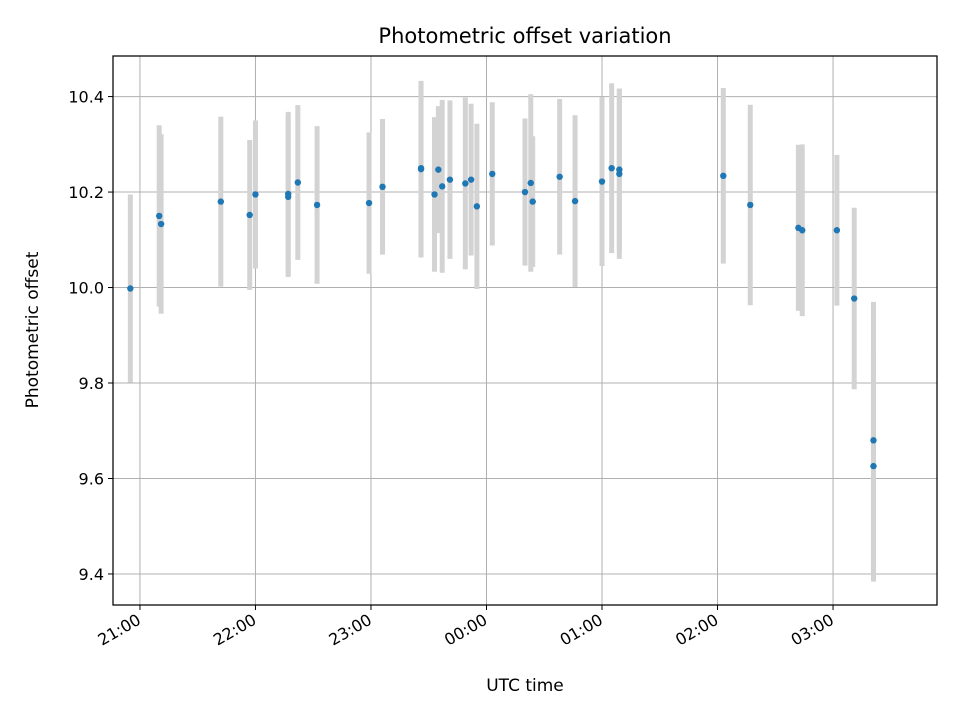  I want to click on y-tick-label: 10.2, so click(86, 192).